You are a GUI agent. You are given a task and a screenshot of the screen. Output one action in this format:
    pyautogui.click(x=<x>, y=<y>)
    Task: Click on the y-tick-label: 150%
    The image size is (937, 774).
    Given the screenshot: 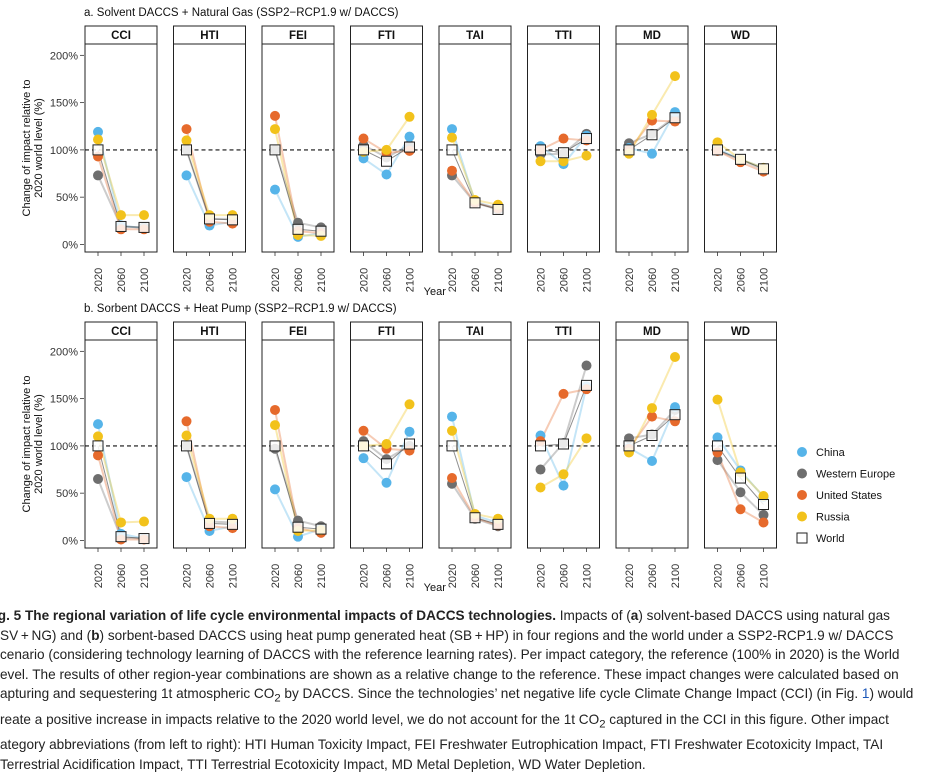 What is the action you would take?
    pyautogui.click(x=64, y=400)
    